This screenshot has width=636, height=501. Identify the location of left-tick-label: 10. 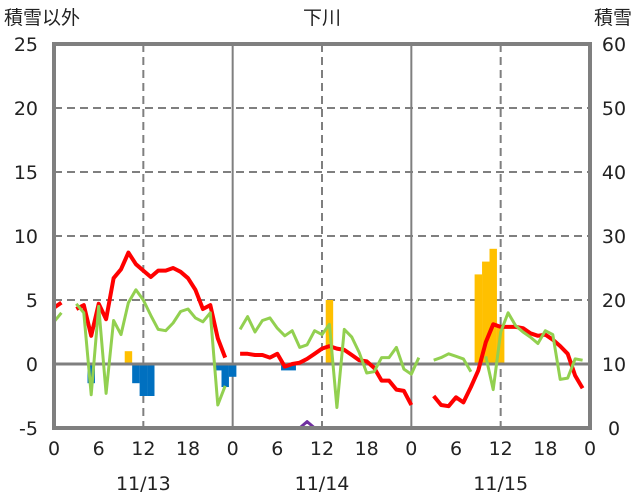
(26, 237).